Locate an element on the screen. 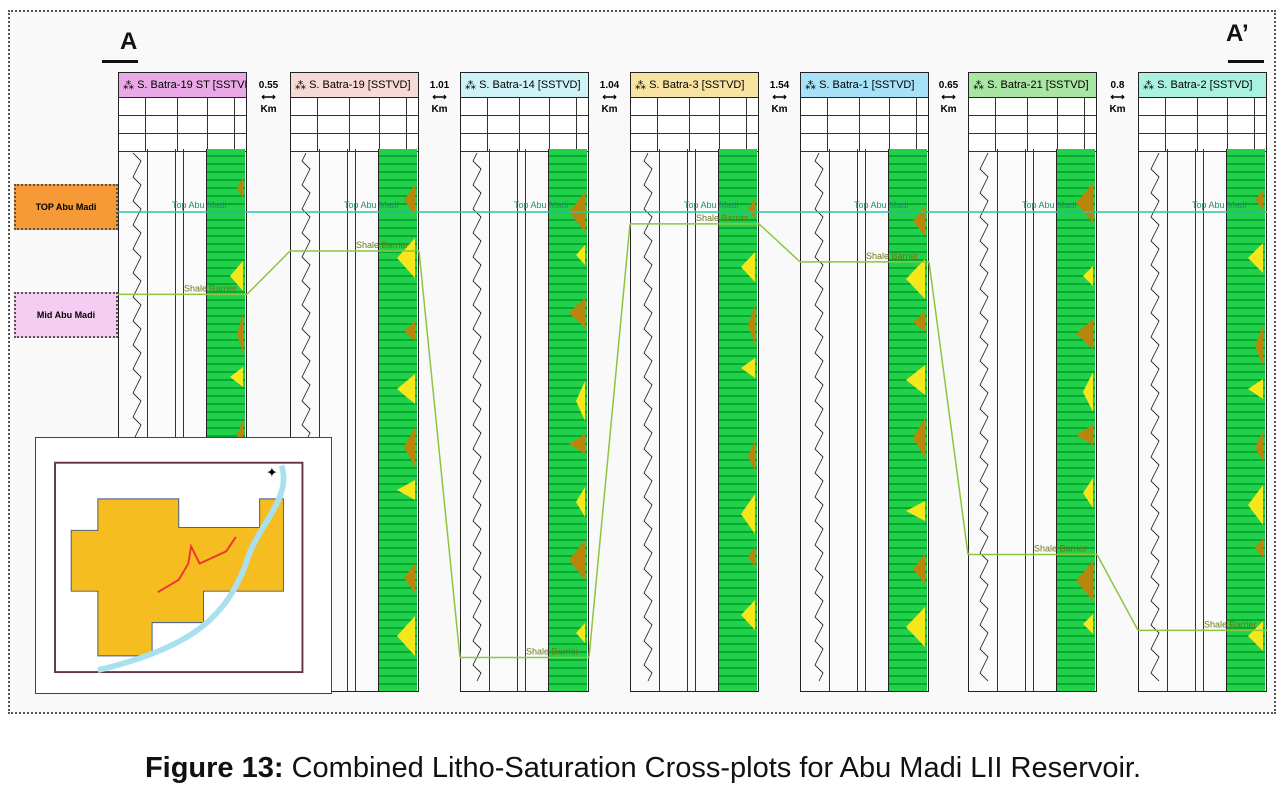 The width and height of the screenshot is (1286, 799). well-name: S. Batra-19 ST [SSTVD] is located at coordinates (191, 85).